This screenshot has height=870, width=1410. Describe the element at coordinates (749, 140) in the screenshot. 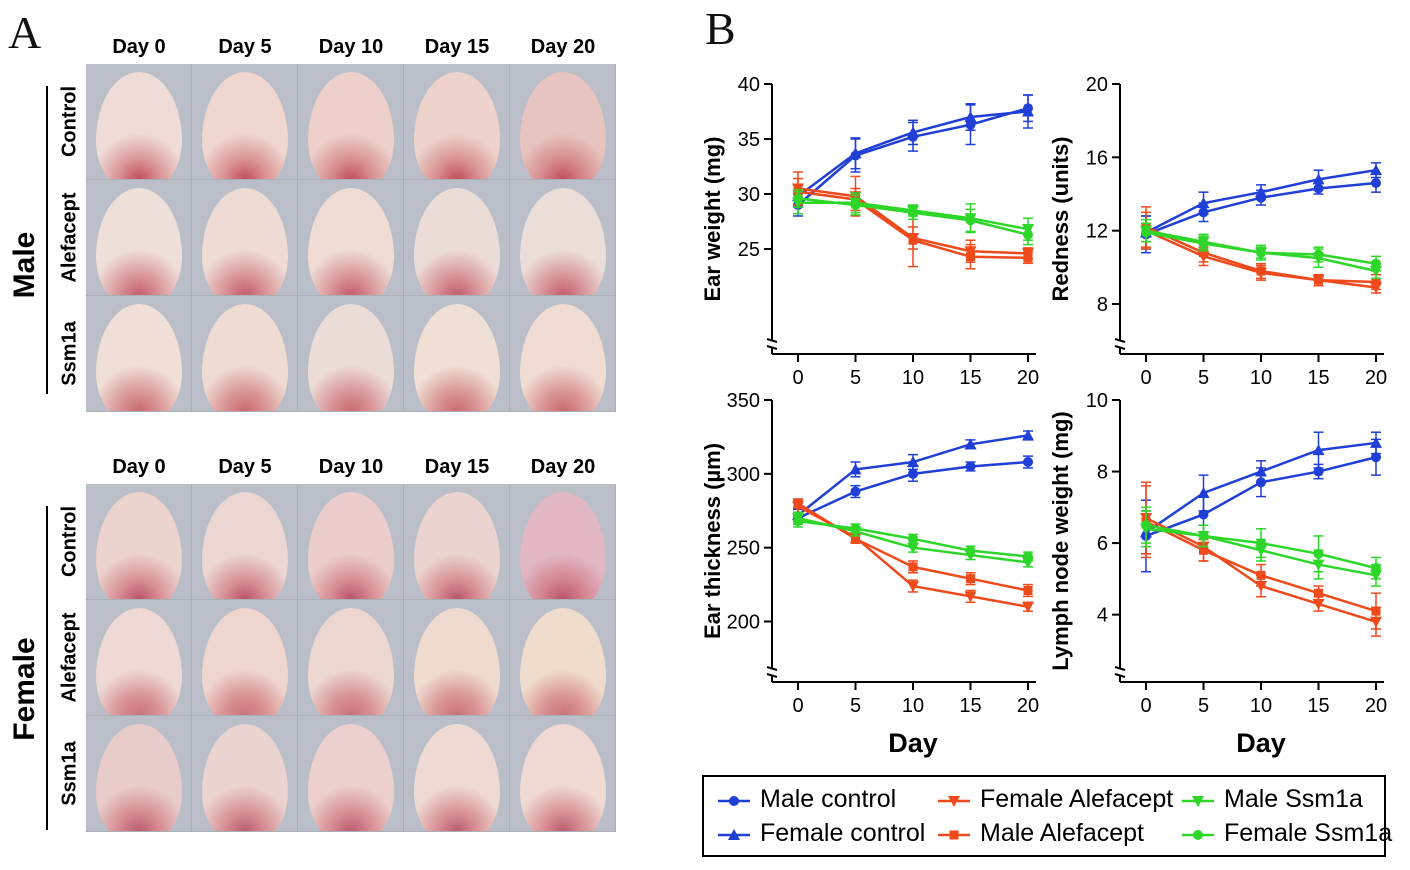

I see `y-tick-label: 35` at that location.